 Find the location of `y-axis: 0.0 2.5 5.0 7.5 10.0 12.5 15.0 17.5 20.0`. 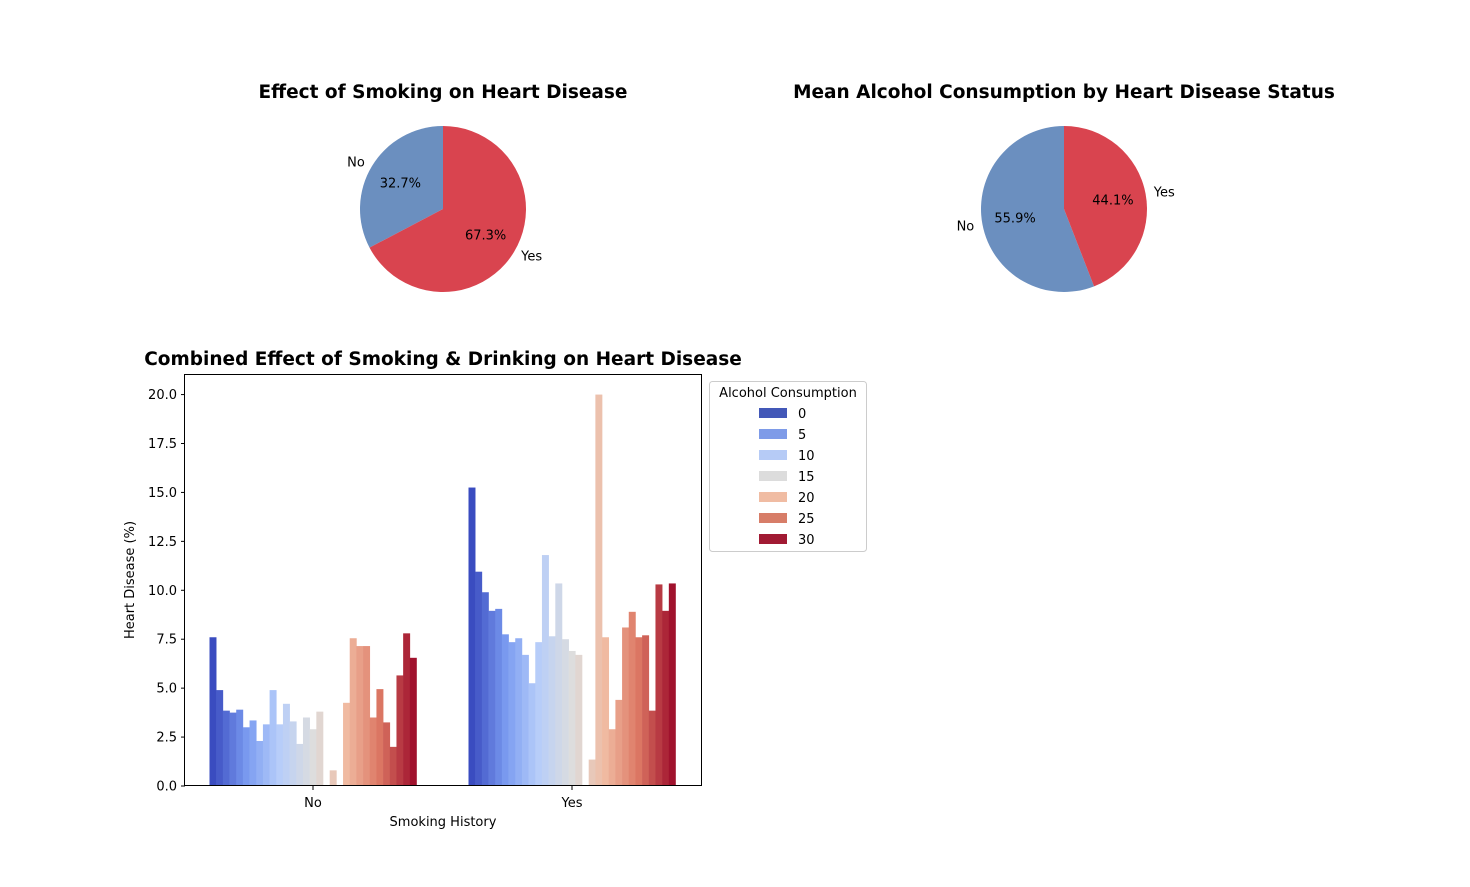

y-axis: 0.0 2.5 5.0 7.5 10.0 12.5 15.0 17.5 20.0 is located at coordinates (166, 591).